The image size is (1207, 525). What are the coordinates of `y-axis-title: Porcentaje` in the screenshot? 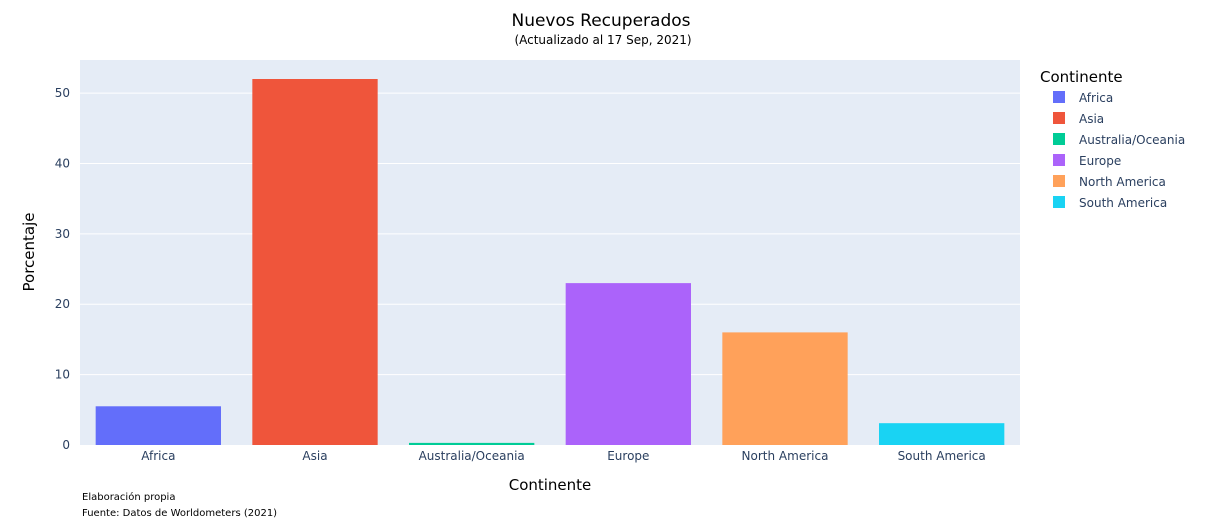 It's located at (29, 252).